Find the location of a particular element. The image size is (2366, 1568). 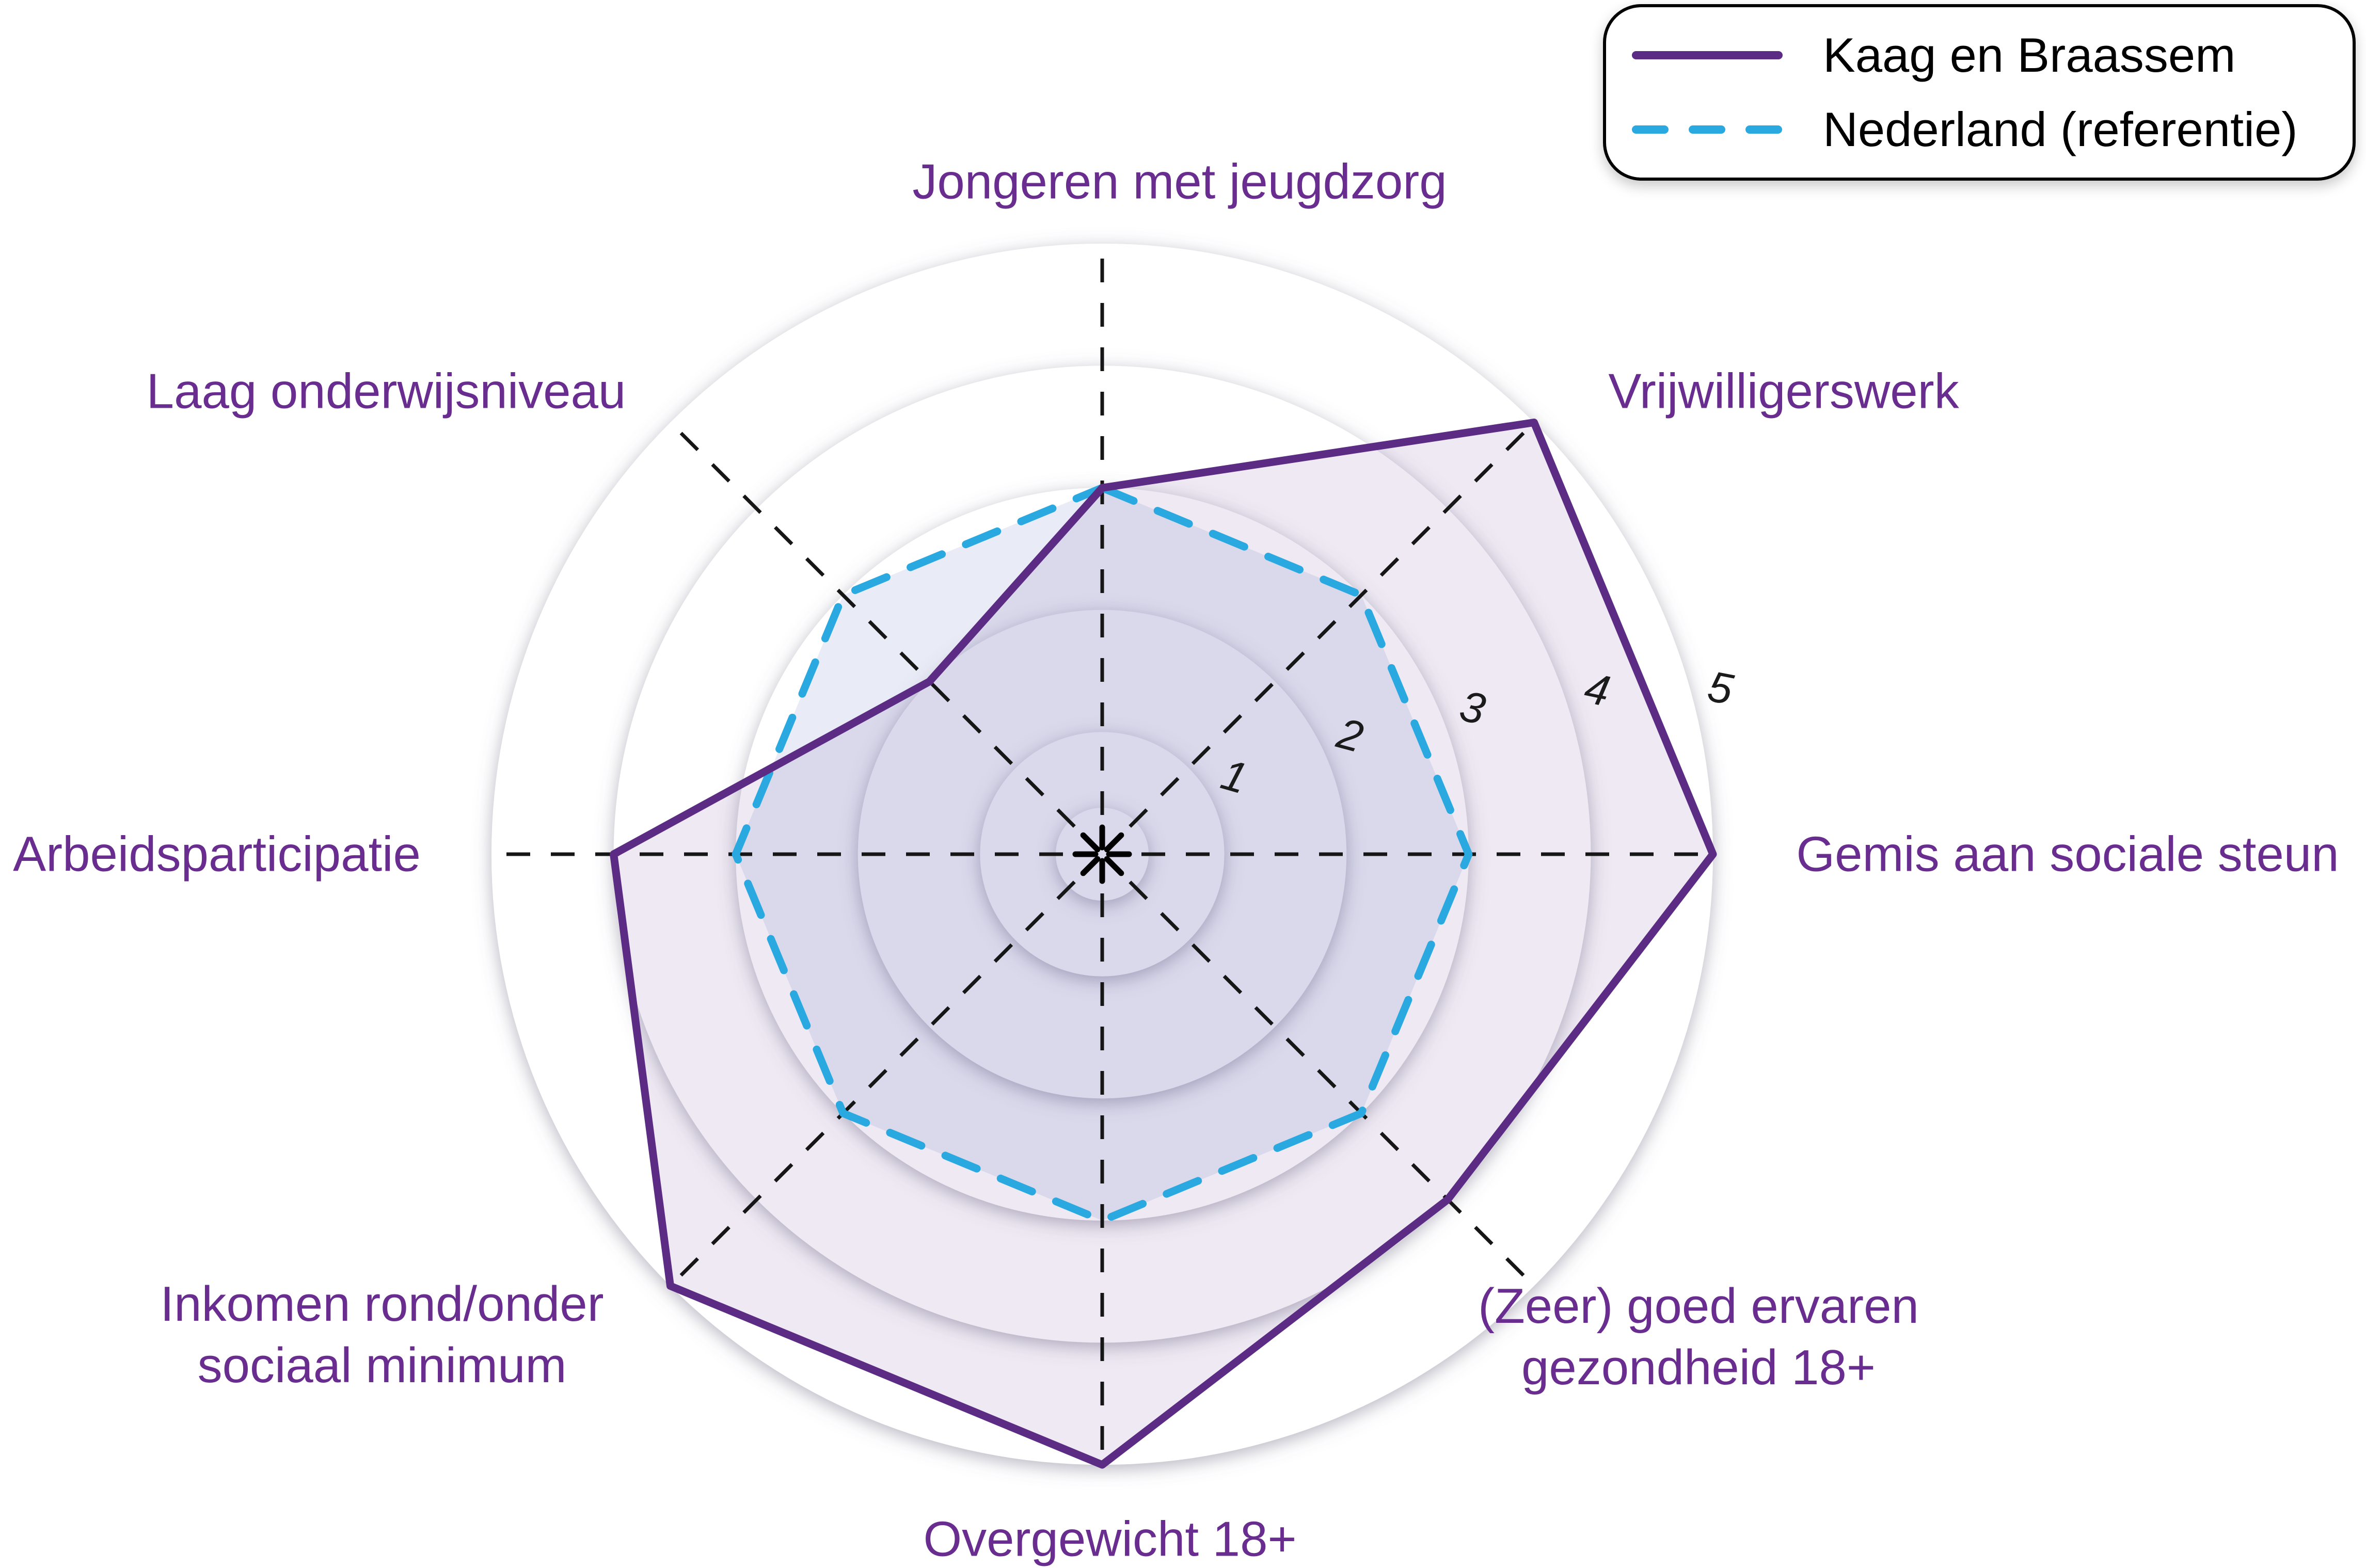

axis-label-laag-onderwijsniveau: Laag onderwijsniveau is located at coordinates (386, 391).